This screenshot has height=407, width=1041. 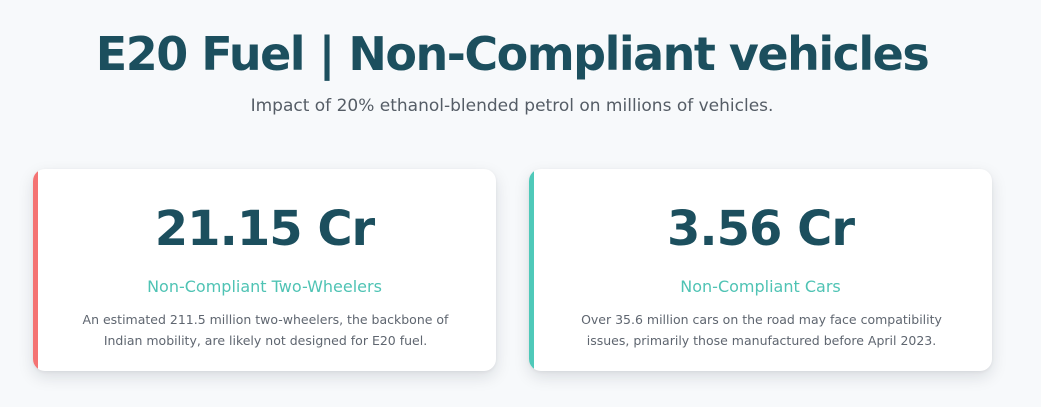 I want to click on stat-label: Non-Compliant Two-Wheelers, so click(x=264, y=286).